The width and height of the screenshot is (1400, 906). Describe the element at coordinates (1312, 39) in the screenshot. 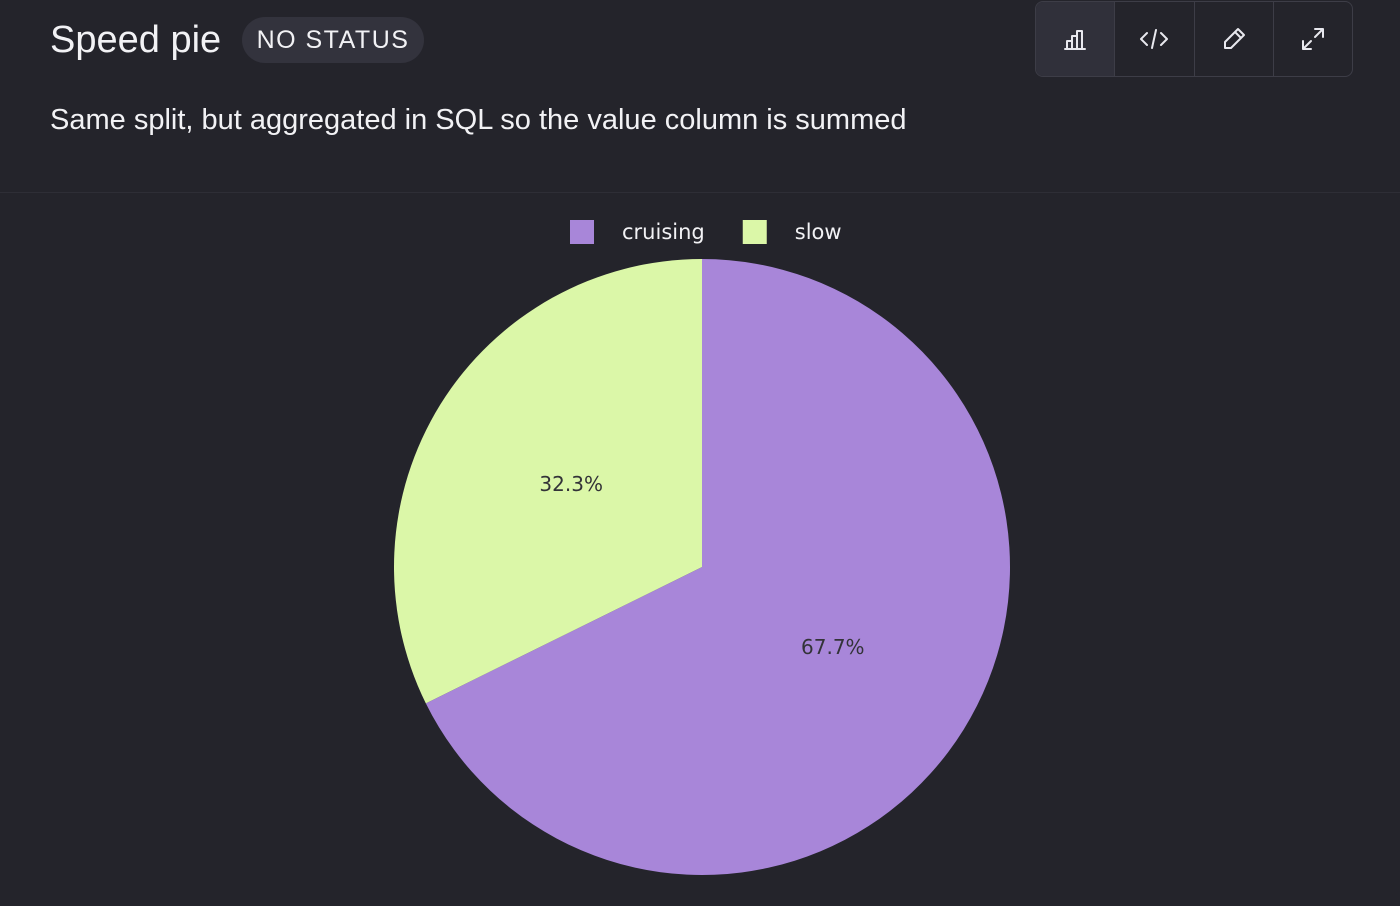

I see `expand-button` at that location.